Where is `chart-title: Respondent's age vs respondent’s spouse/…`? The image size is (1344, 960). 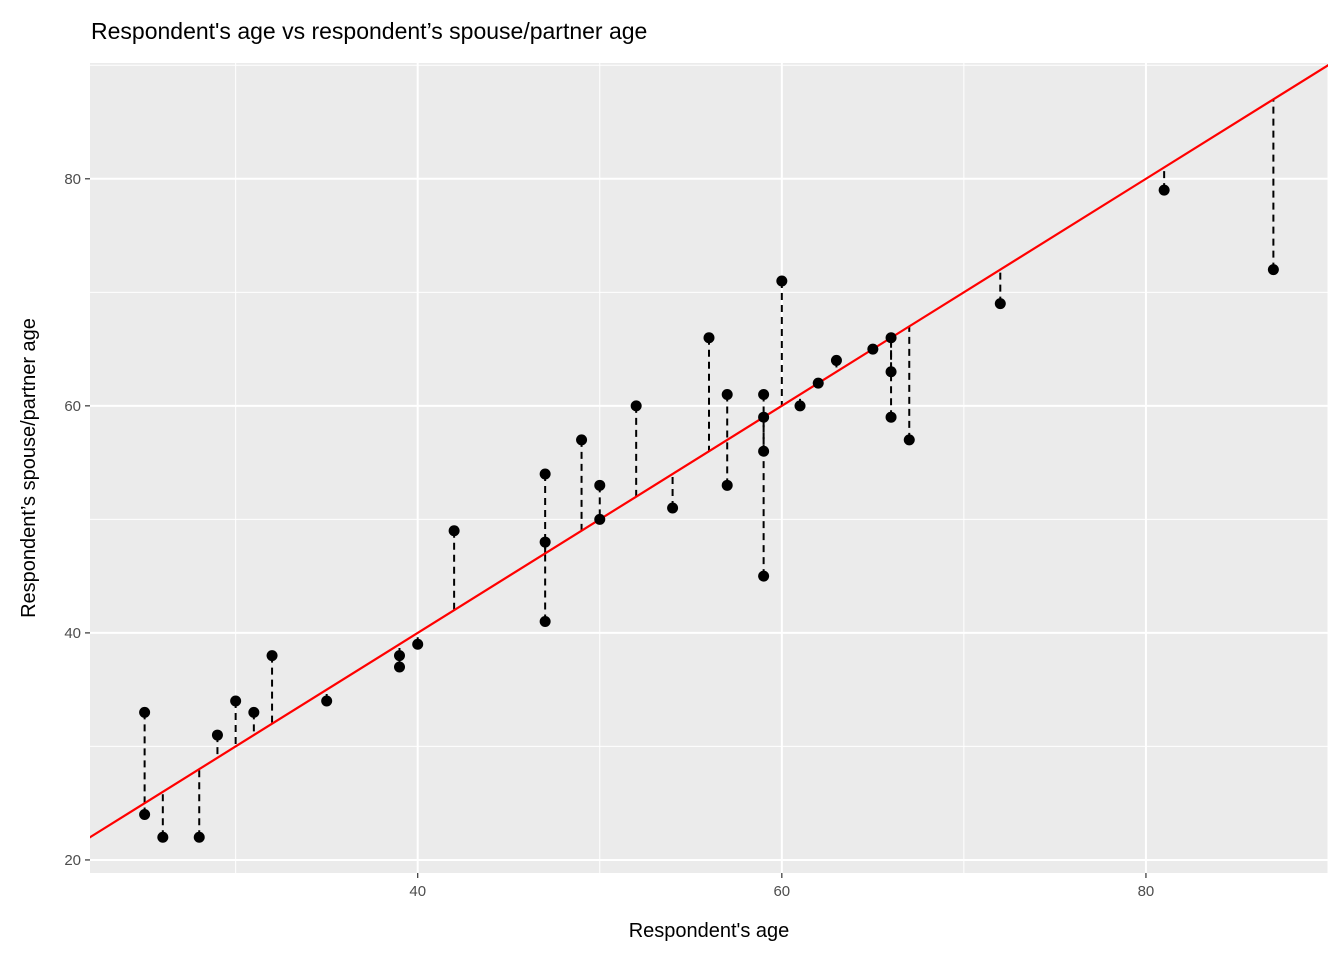
chart-title: Respondent's age vs respondent’s spouse/… is located at coordinates (369, 31).